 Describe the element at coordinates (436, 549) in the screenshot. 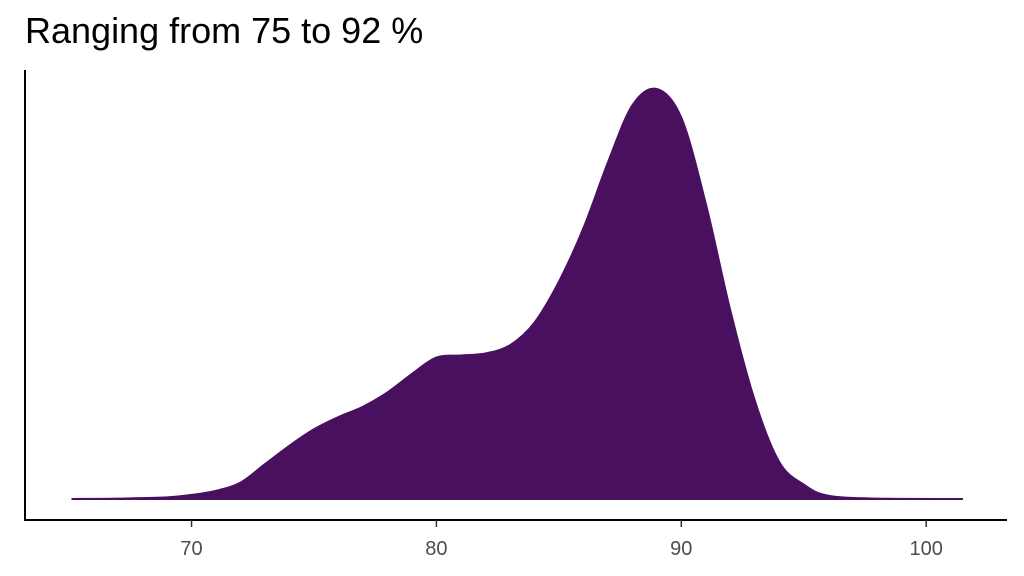

I see `x-tick-label: 80` at that location.